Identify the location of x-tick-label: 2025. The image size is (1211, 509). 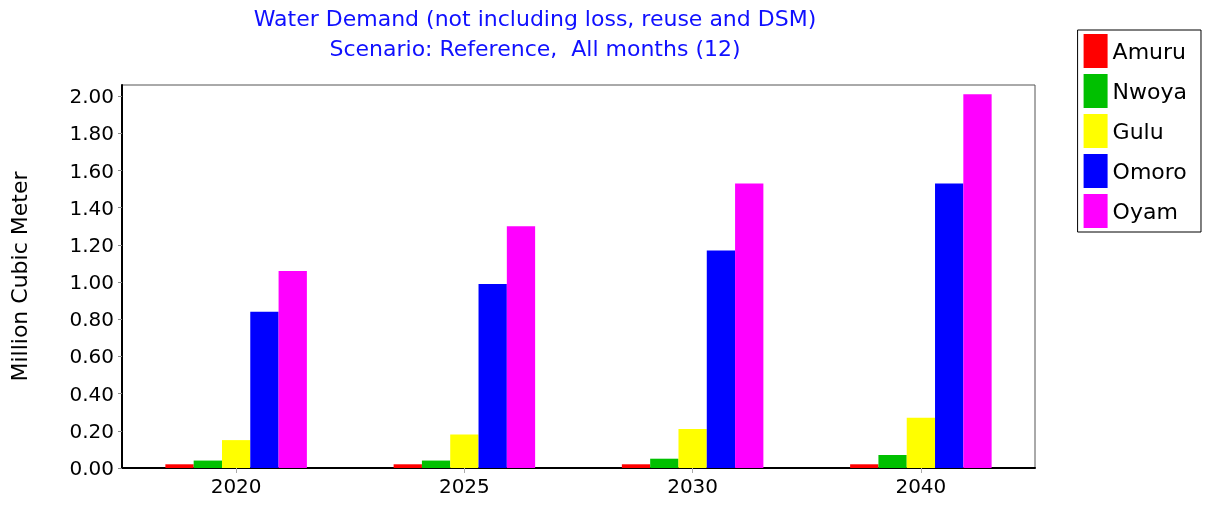
(464, 486).